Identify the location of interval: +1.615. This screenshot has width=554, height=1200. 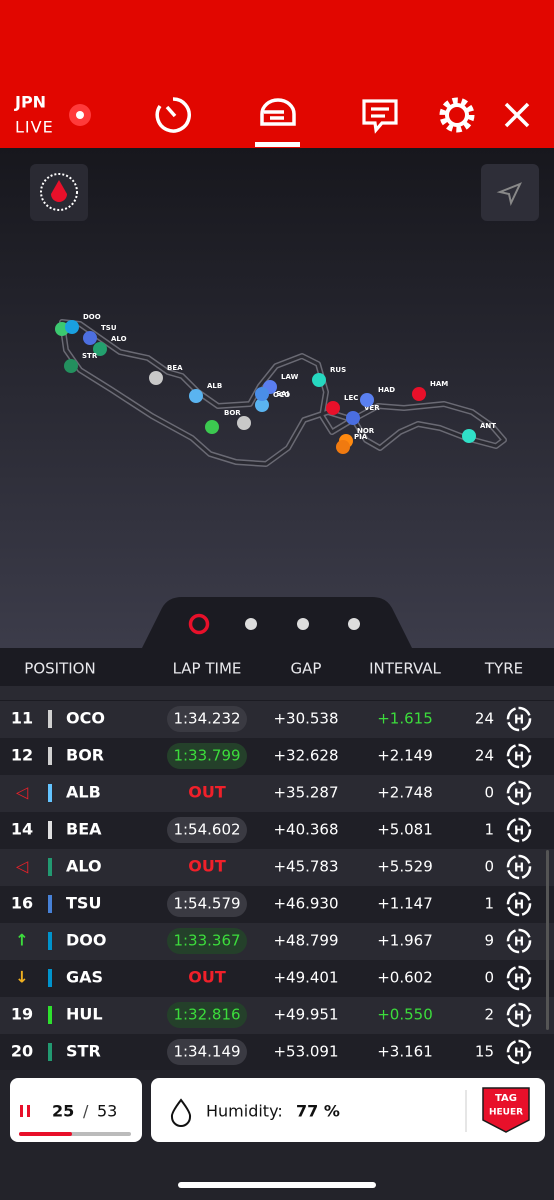
(405, 719).